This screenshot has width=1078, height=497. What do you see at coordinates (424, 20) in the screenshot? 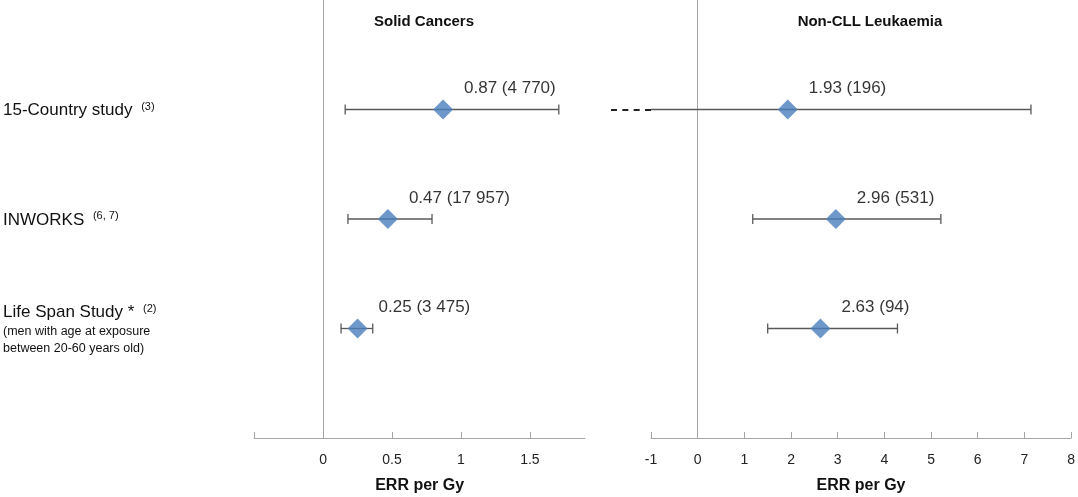
I see `text: Solid Cancers` at bounding box center [424, 20].